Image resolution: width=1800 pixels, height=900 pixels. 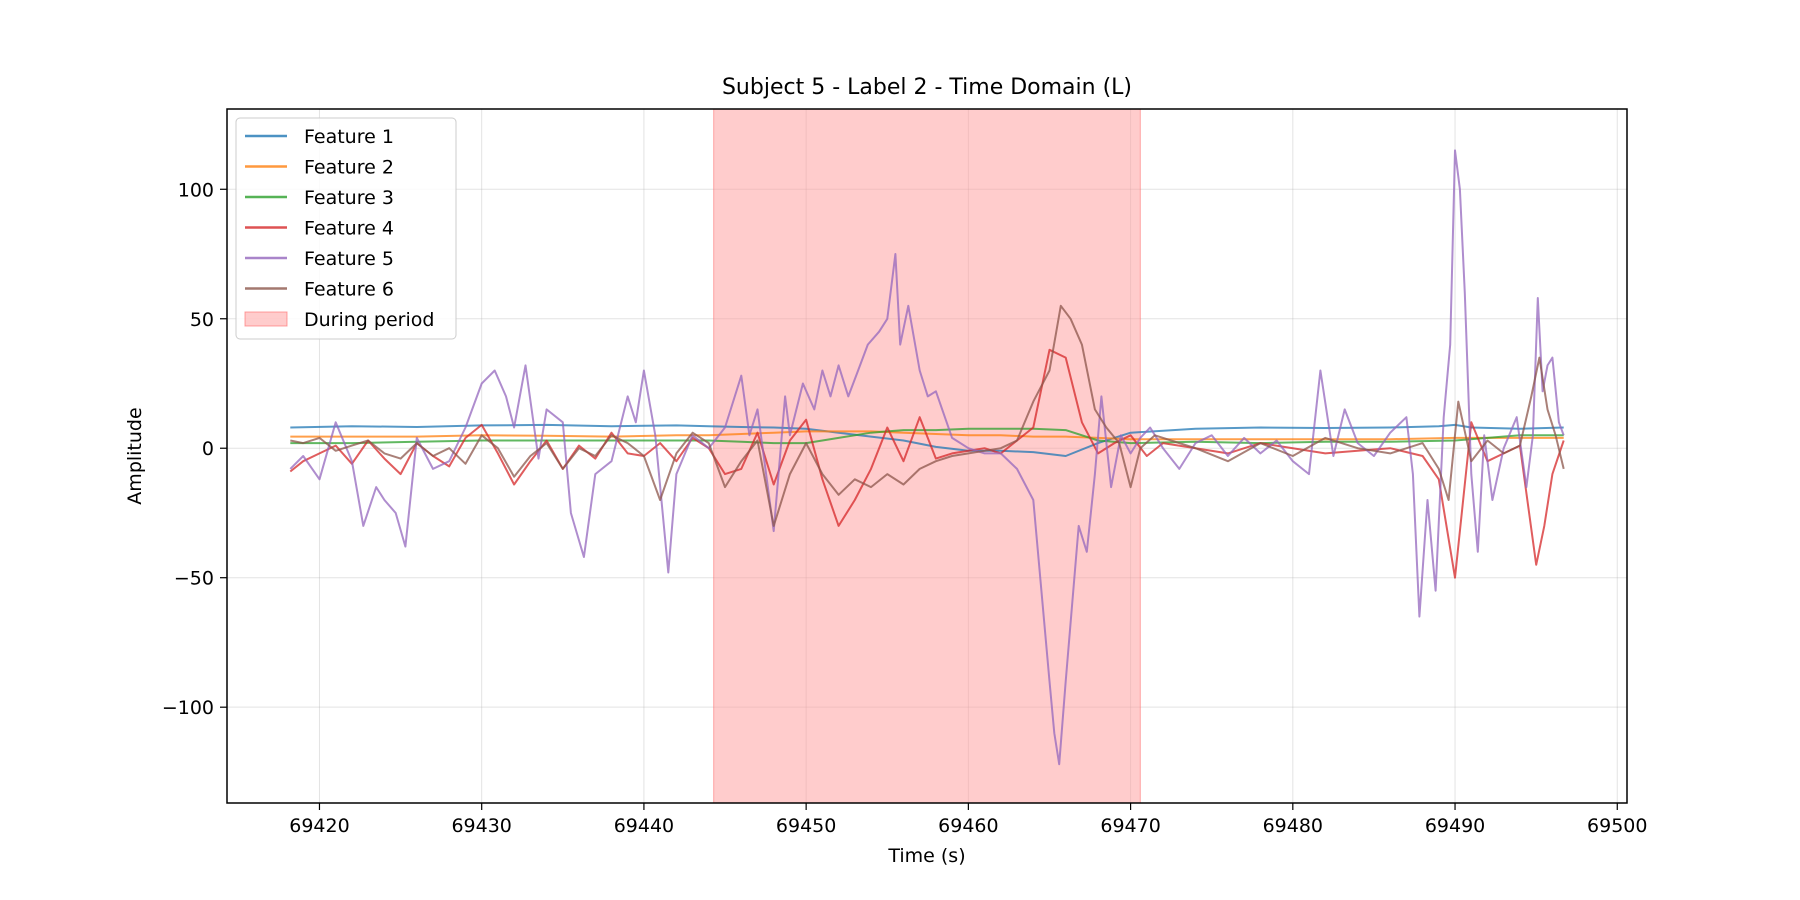 I want to click on legend-label-feature-2: Feature 2, so click(x=349, y=168).